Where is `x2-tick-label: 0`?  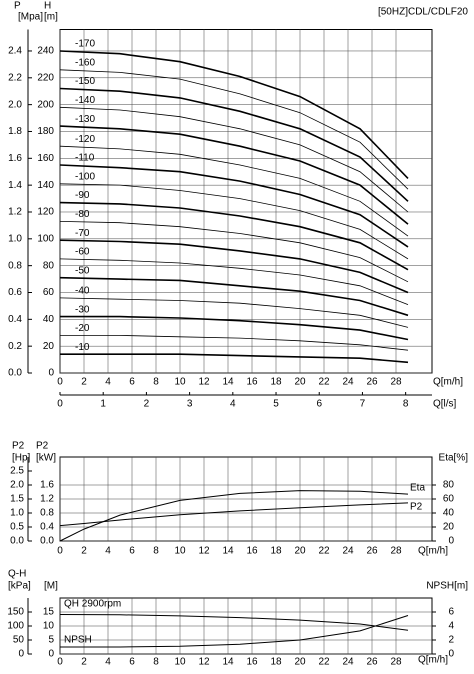 x2-tick-label: 0 is located at coordinates (60, 404).